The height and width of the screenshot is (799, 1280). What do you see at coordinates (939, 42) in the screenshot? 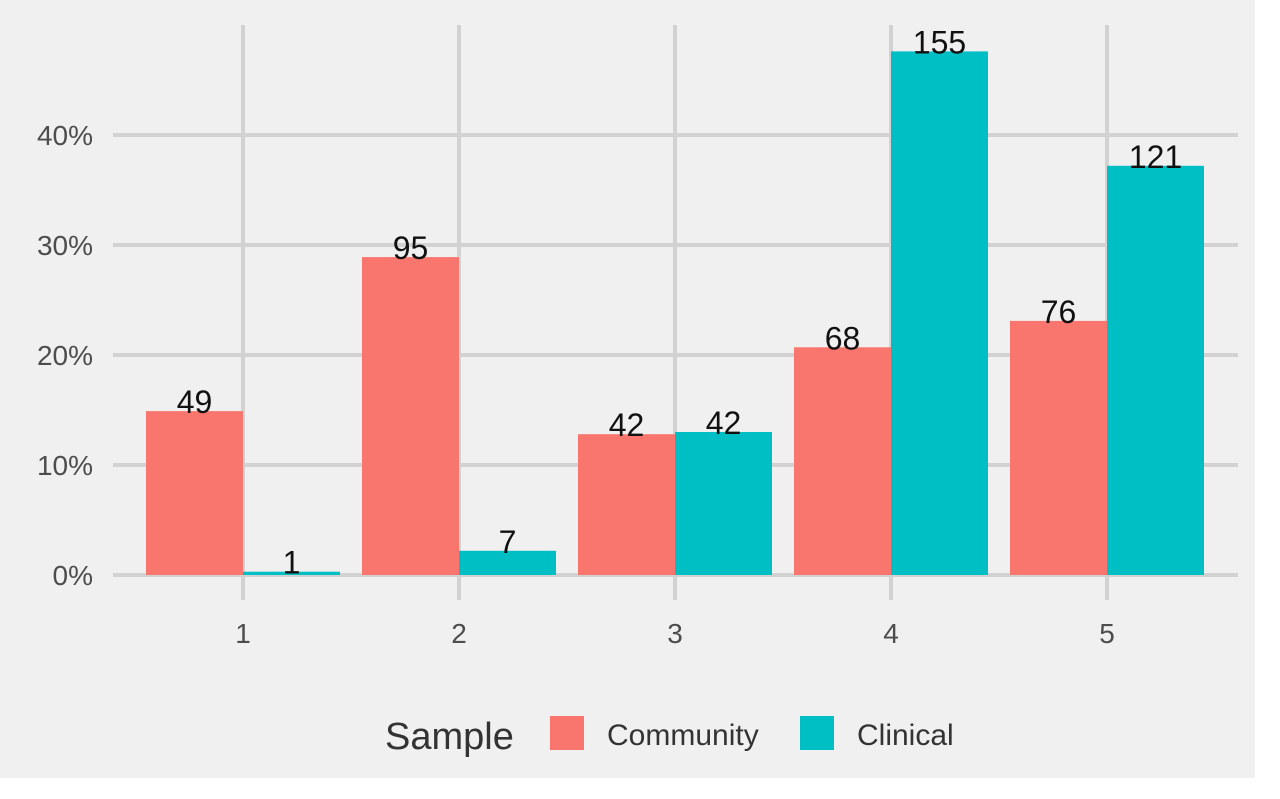
I see `data-label: 155` at bounding box center [939, 42].